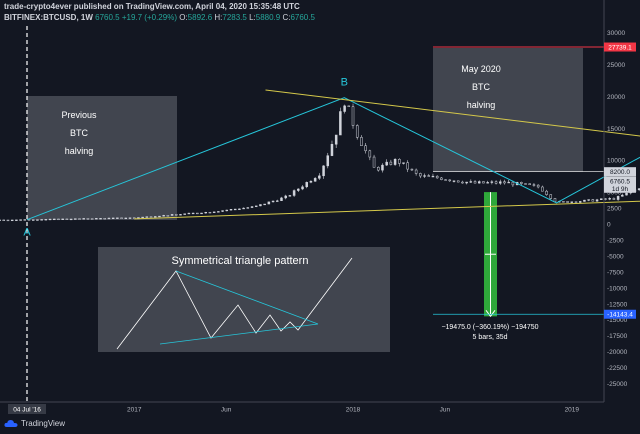 The image size is (640, 434). Describe the element at coordinates (481, 105) in the screenshot. I see `may-2020-halving-text-line-2: halving` at that location.